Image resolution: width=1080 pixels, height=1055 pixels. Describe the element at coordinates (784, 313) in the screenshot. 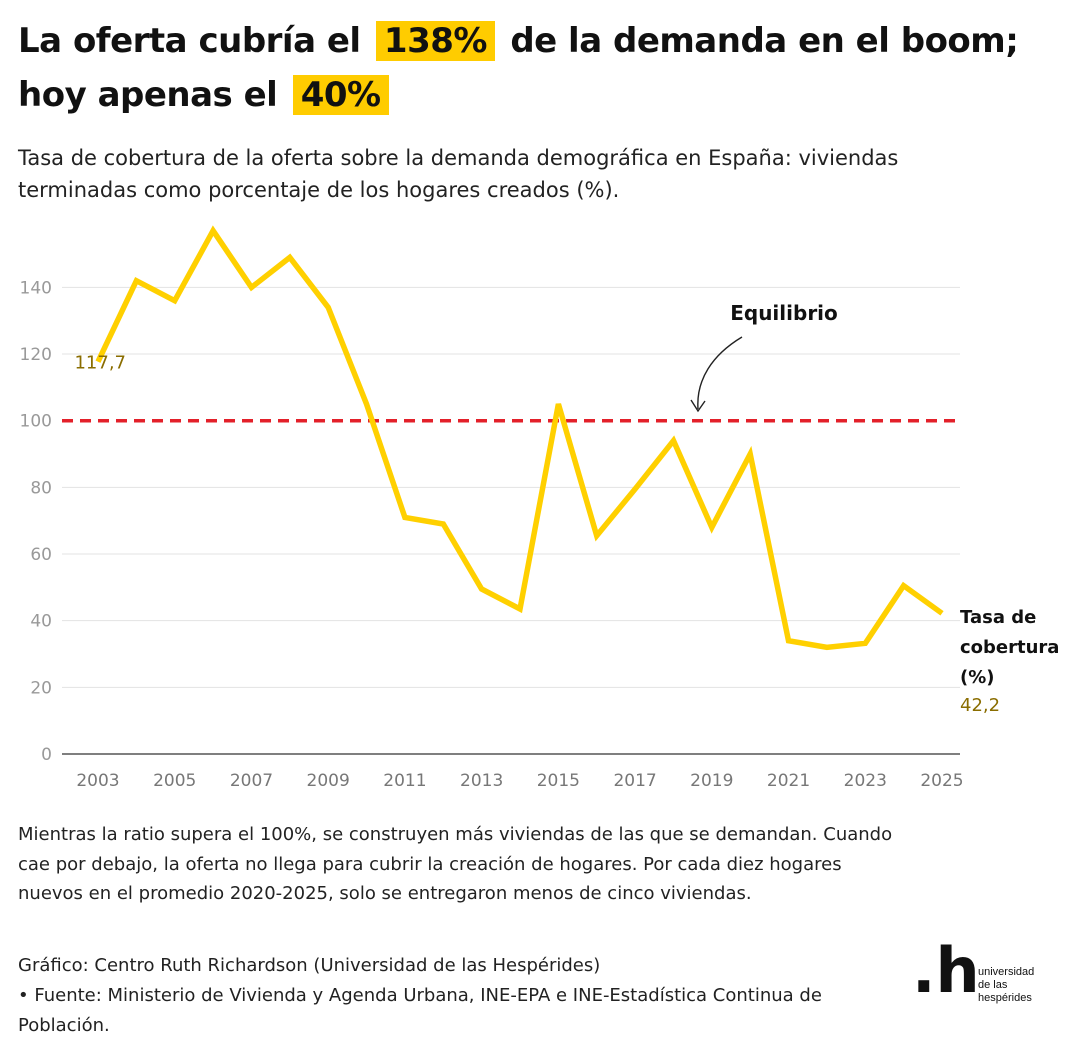

I see `equilibrium-label: Equilibrio` at that location.